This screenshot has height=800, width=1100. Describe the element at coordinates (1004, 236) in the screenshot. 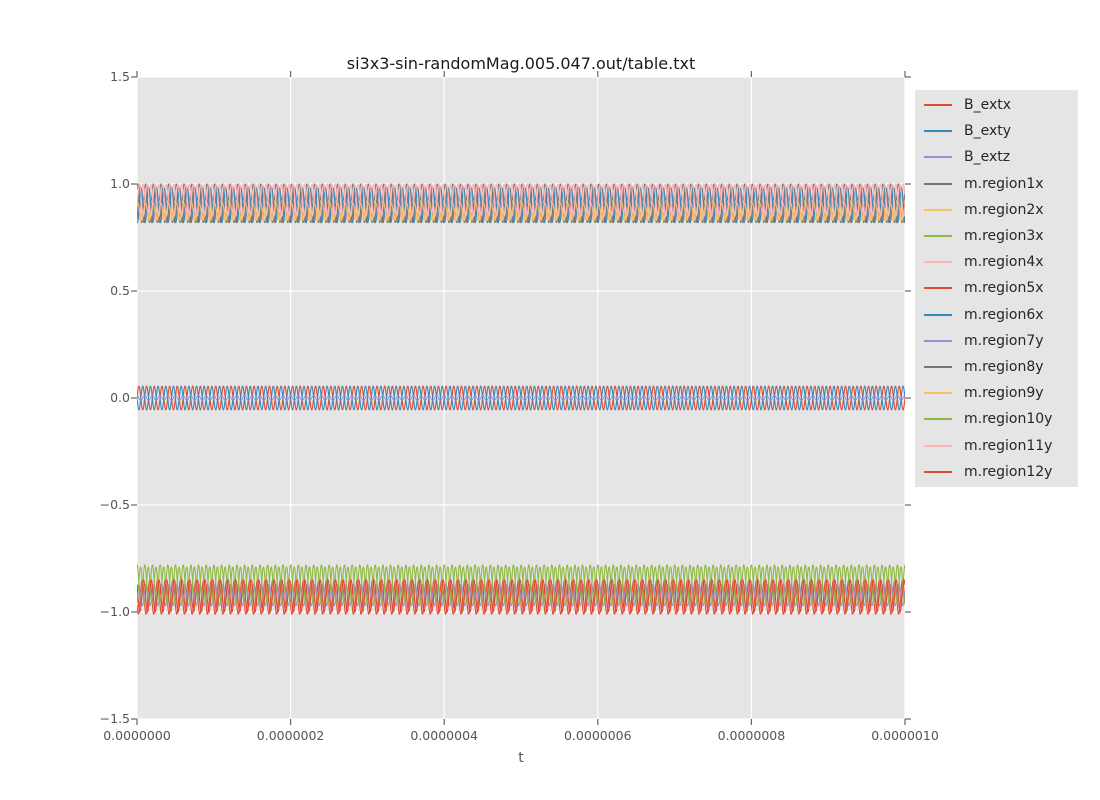

I see `legend-label: m.region3x` at that location.